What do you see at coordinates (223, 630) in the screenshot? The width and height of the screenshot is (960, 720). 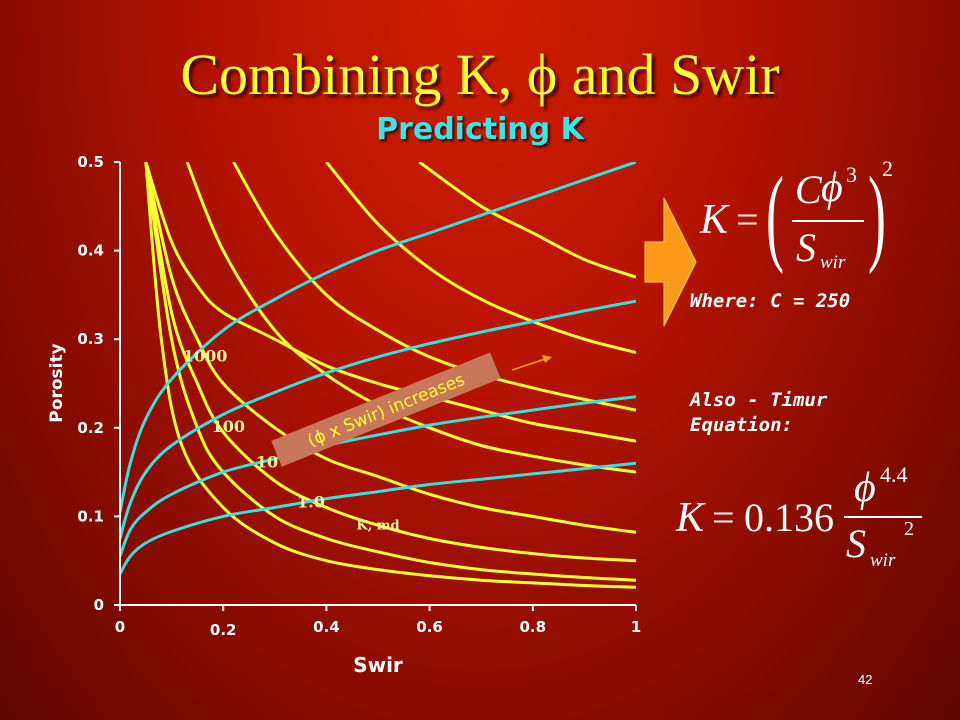 I see `x-tick-label: 0.2` at bounding box center [223, 630].